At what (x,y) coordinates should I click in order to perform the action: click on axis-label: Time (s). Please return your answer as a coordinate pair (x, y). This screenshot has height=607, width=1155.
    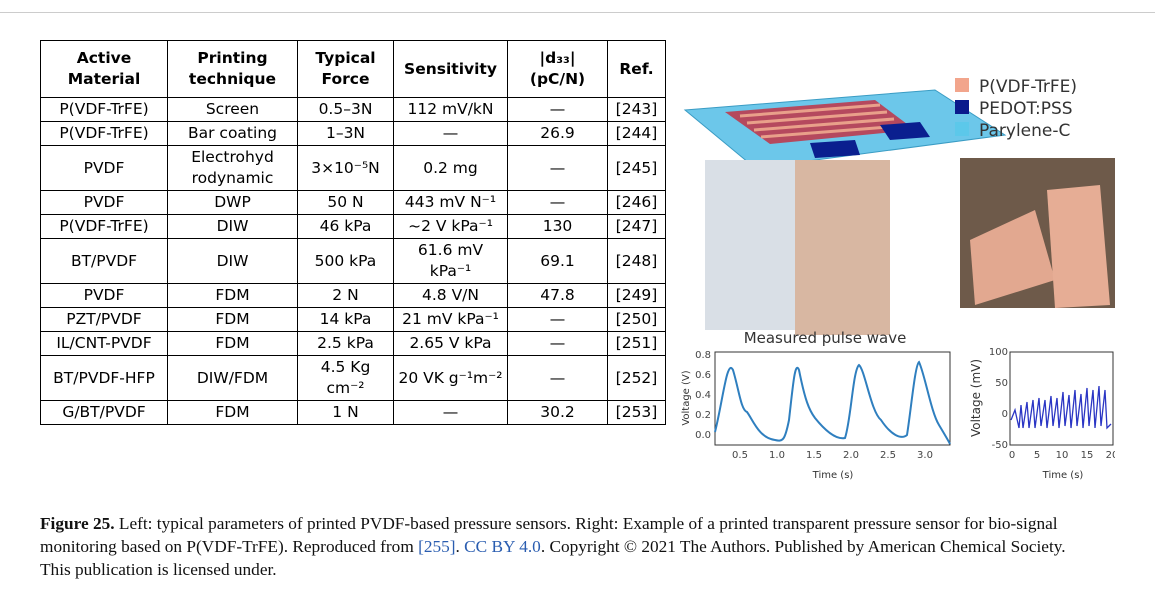
    Looking at the image, I should click on (1063, 475).